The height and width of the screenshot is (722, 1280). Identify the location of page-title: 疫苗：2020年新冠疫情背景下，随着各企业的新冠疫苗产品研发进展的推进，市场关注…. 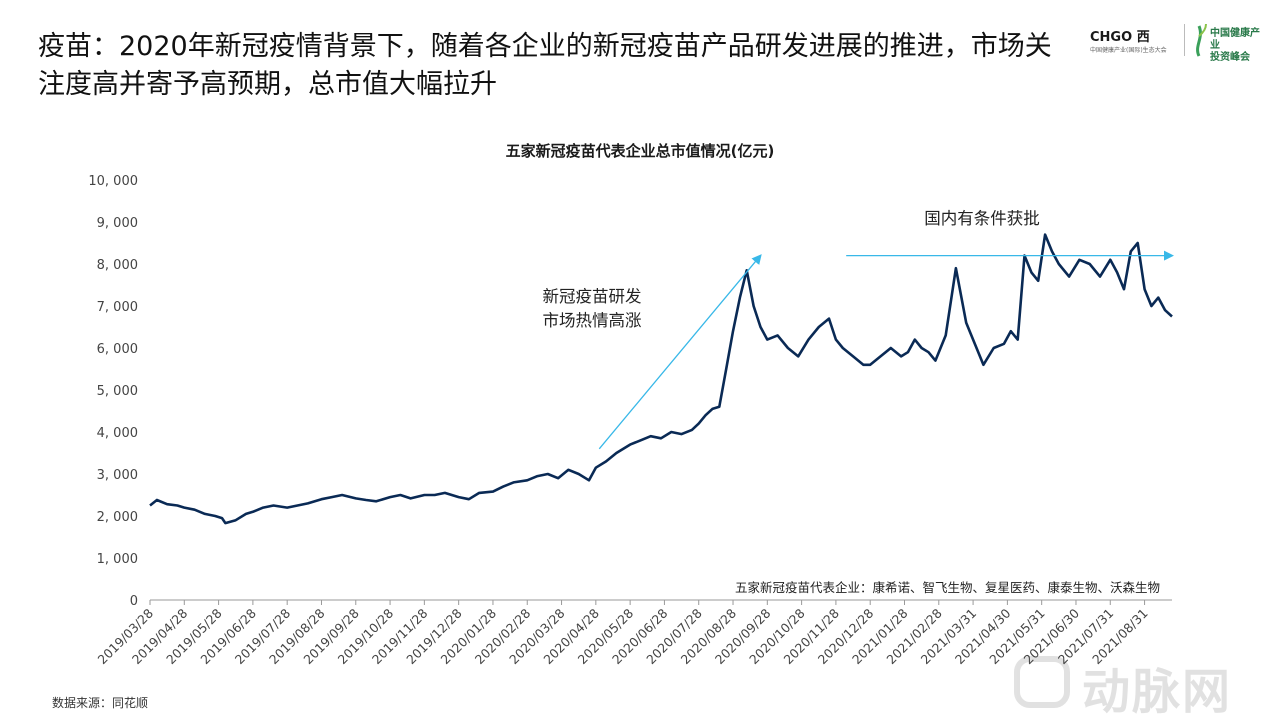
(545, 65).